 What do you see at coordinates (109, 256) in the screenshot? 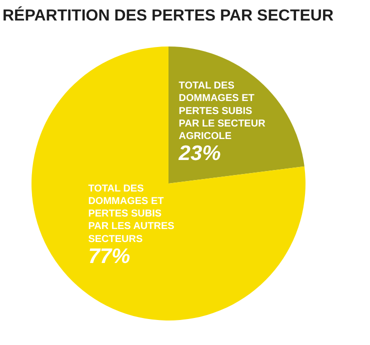
I see `data-label: 77%` at bounding box center [109, 256].